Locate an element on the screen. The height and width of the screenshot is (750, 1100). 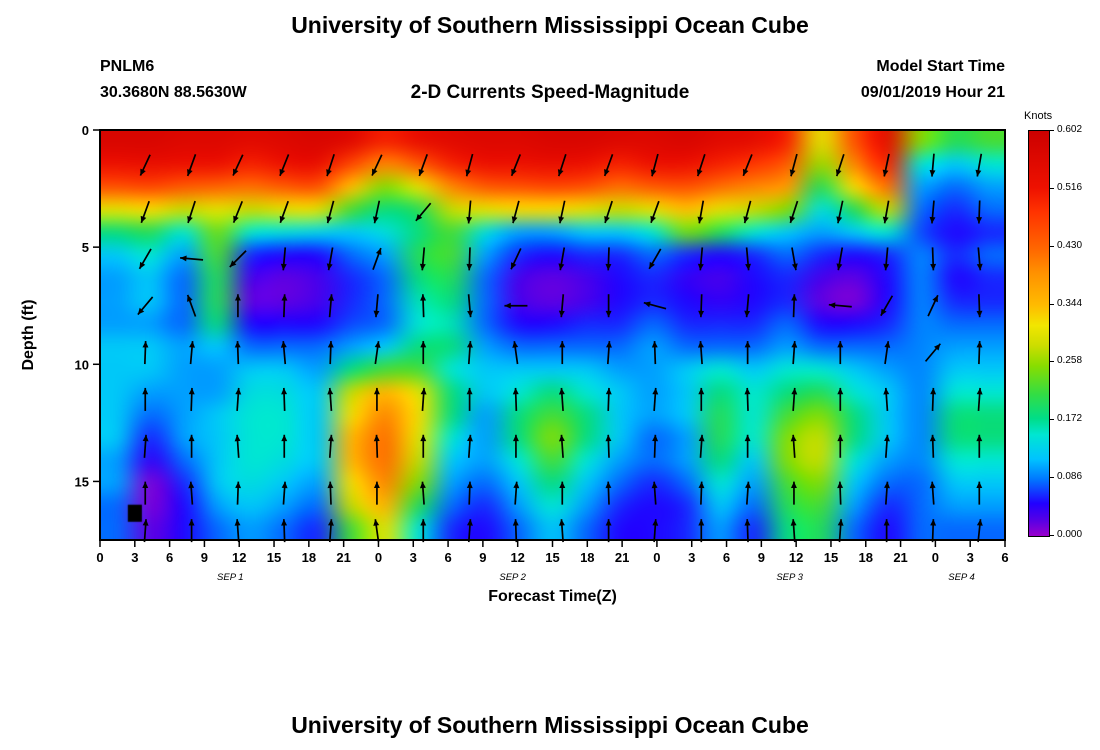
colorbar-tick-label: 0.344 is located at coordinates (1070, 303).